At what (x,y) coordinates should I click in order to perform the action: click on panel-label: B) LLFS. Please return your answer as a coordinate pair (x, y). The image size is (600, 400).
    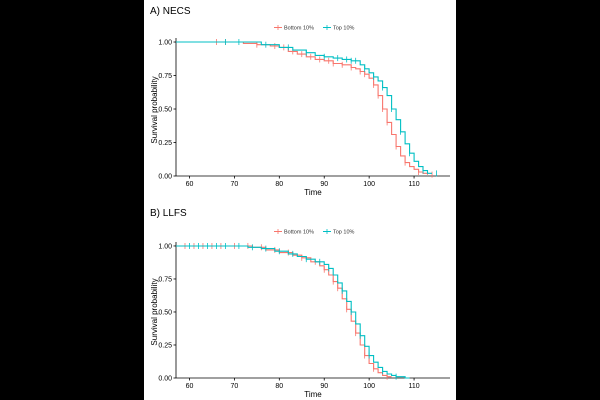
    Looking at the image, I should click on (168, 213).